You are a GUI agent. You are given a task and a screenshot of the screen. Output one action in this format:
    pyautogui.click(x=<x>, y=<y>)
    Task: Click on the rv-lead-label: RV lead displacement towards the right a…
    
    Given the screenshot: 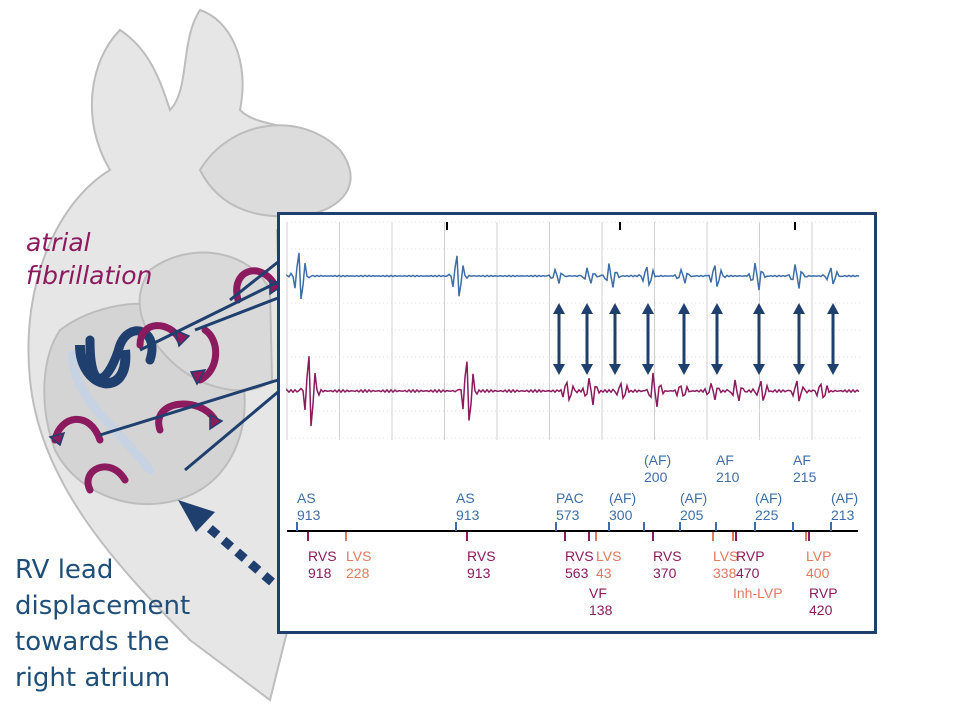 What is the action you would take?
    pyautogui.click(x=102, y=624)
    